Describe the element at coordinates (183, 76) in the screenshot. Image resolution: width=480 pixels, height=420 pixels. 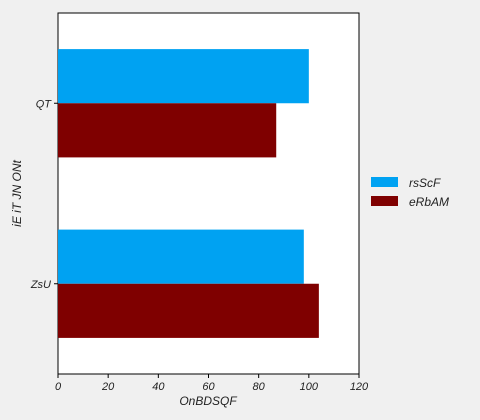
I see `bar-qt-rsscf` at that location.